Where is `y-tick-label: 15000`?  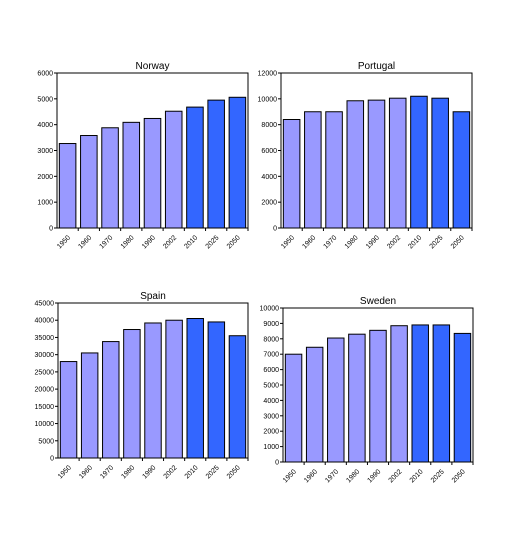
y-tick-label: 15000 is located at coordinates (45, 407).